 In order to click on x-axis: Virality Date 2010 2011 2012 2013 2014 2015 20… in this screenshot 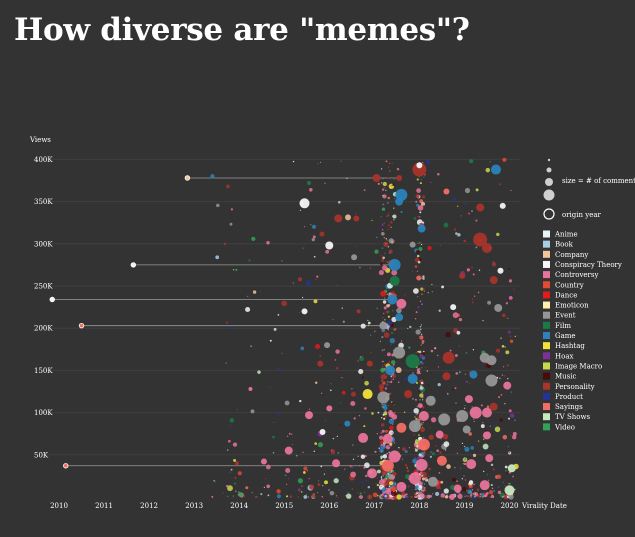, I will do `click(308, 506)`.